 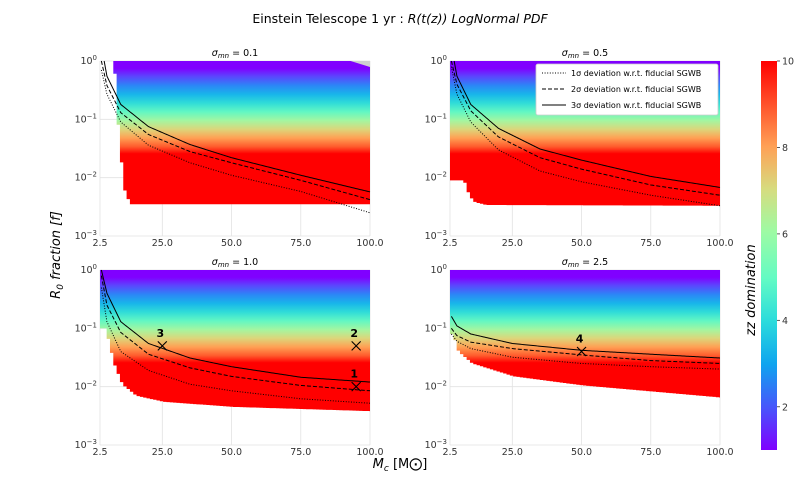 I want to click on legend-label-3sigma: 3σ deviation w.r.t. fiducial SGWB, so click(x=636, y=105).